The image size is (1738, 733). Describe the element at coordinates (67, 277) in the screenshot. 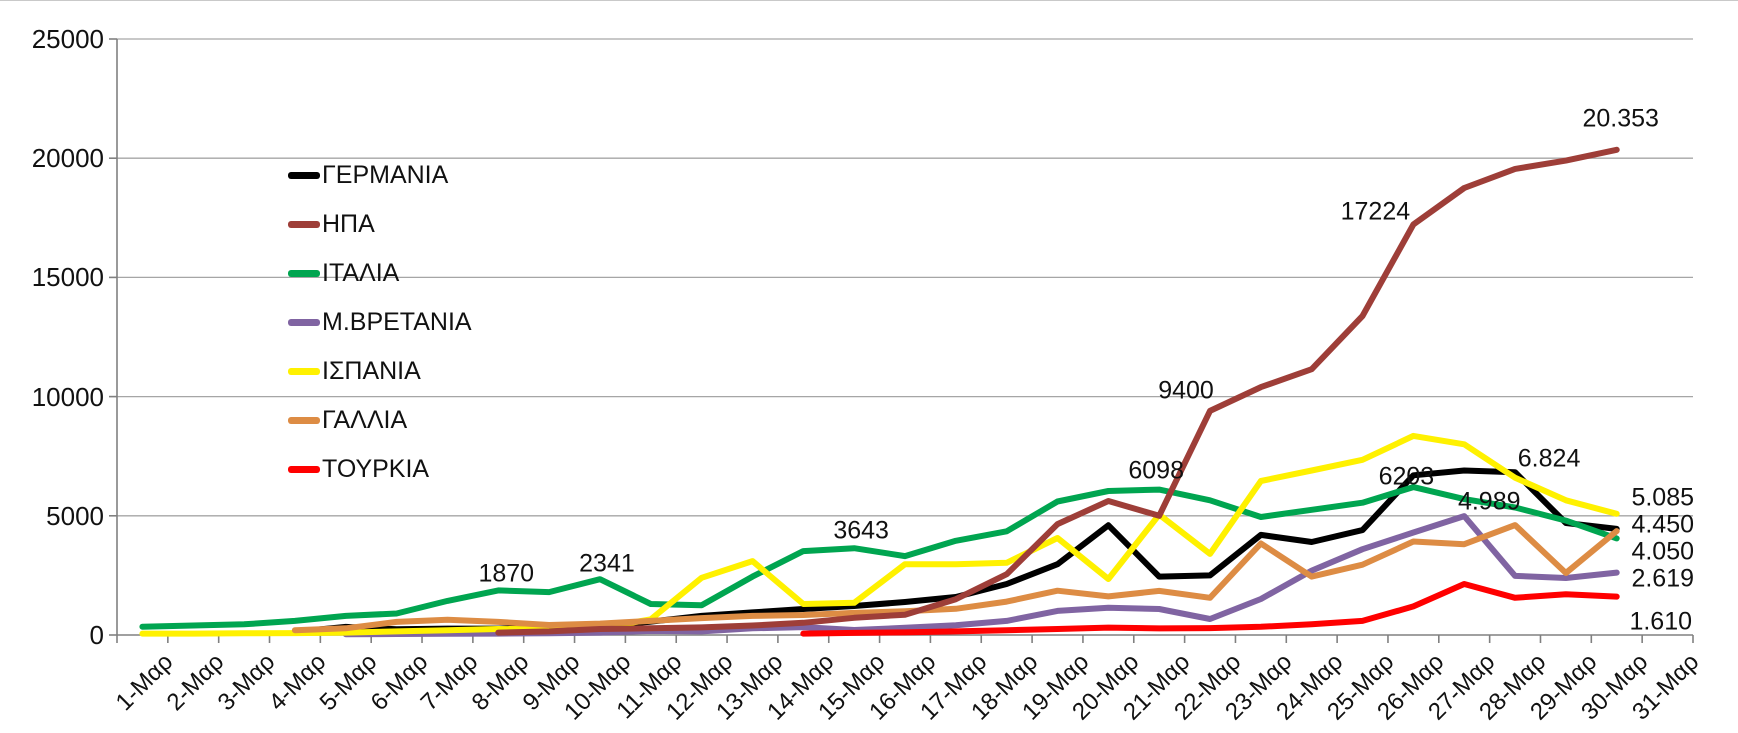

I see `y-axis-label: 15000` at that location.